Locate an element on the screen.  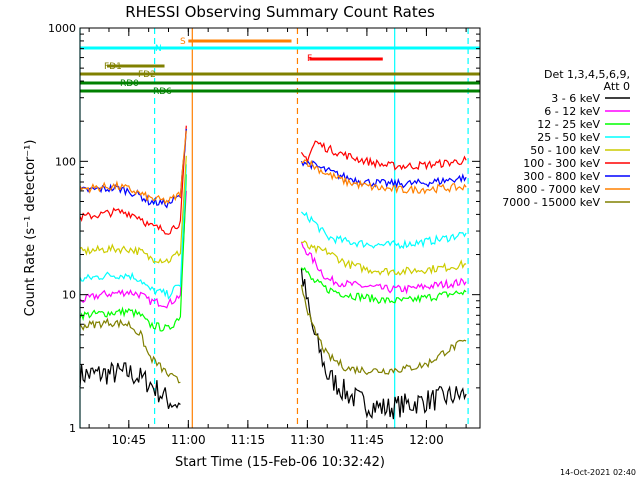
x-tick-label: 11:15 is located at coordinates (248, 440).